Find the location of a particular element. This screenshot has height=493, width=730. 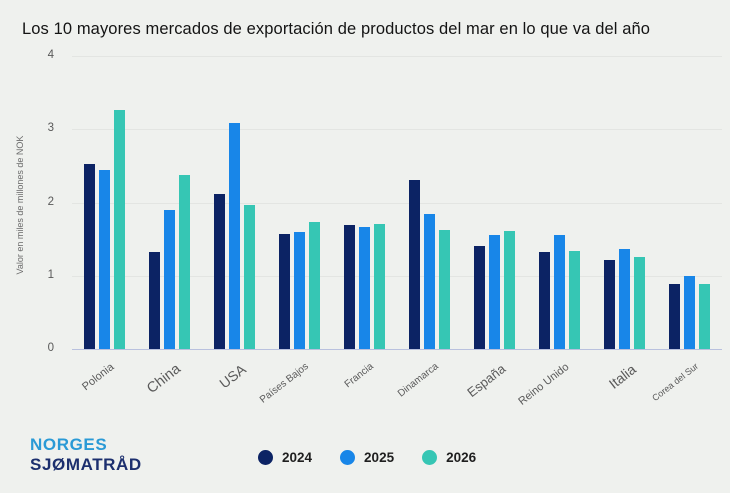

logo-line-2: SJØMATRÅD is located at coordinates (86, 464).